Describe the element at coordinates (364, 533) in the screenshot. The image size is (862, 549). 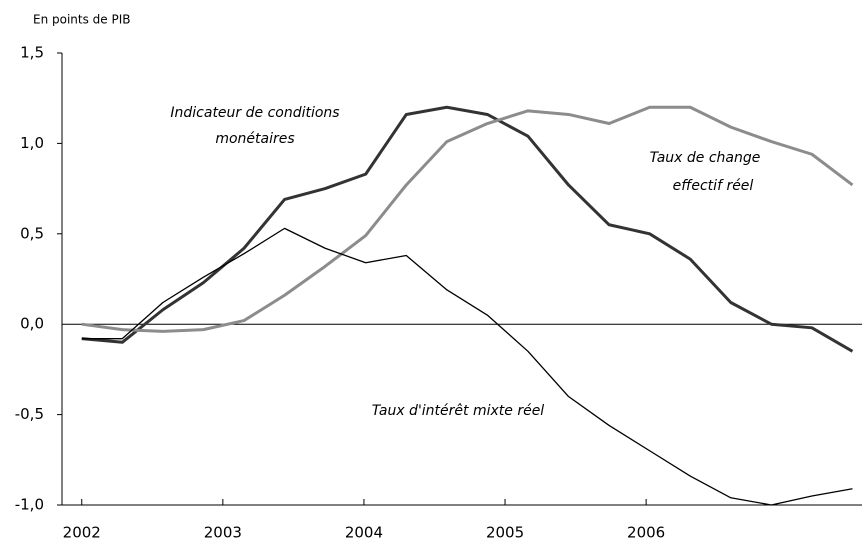
I see `x-tick-label: 2004` at that location.